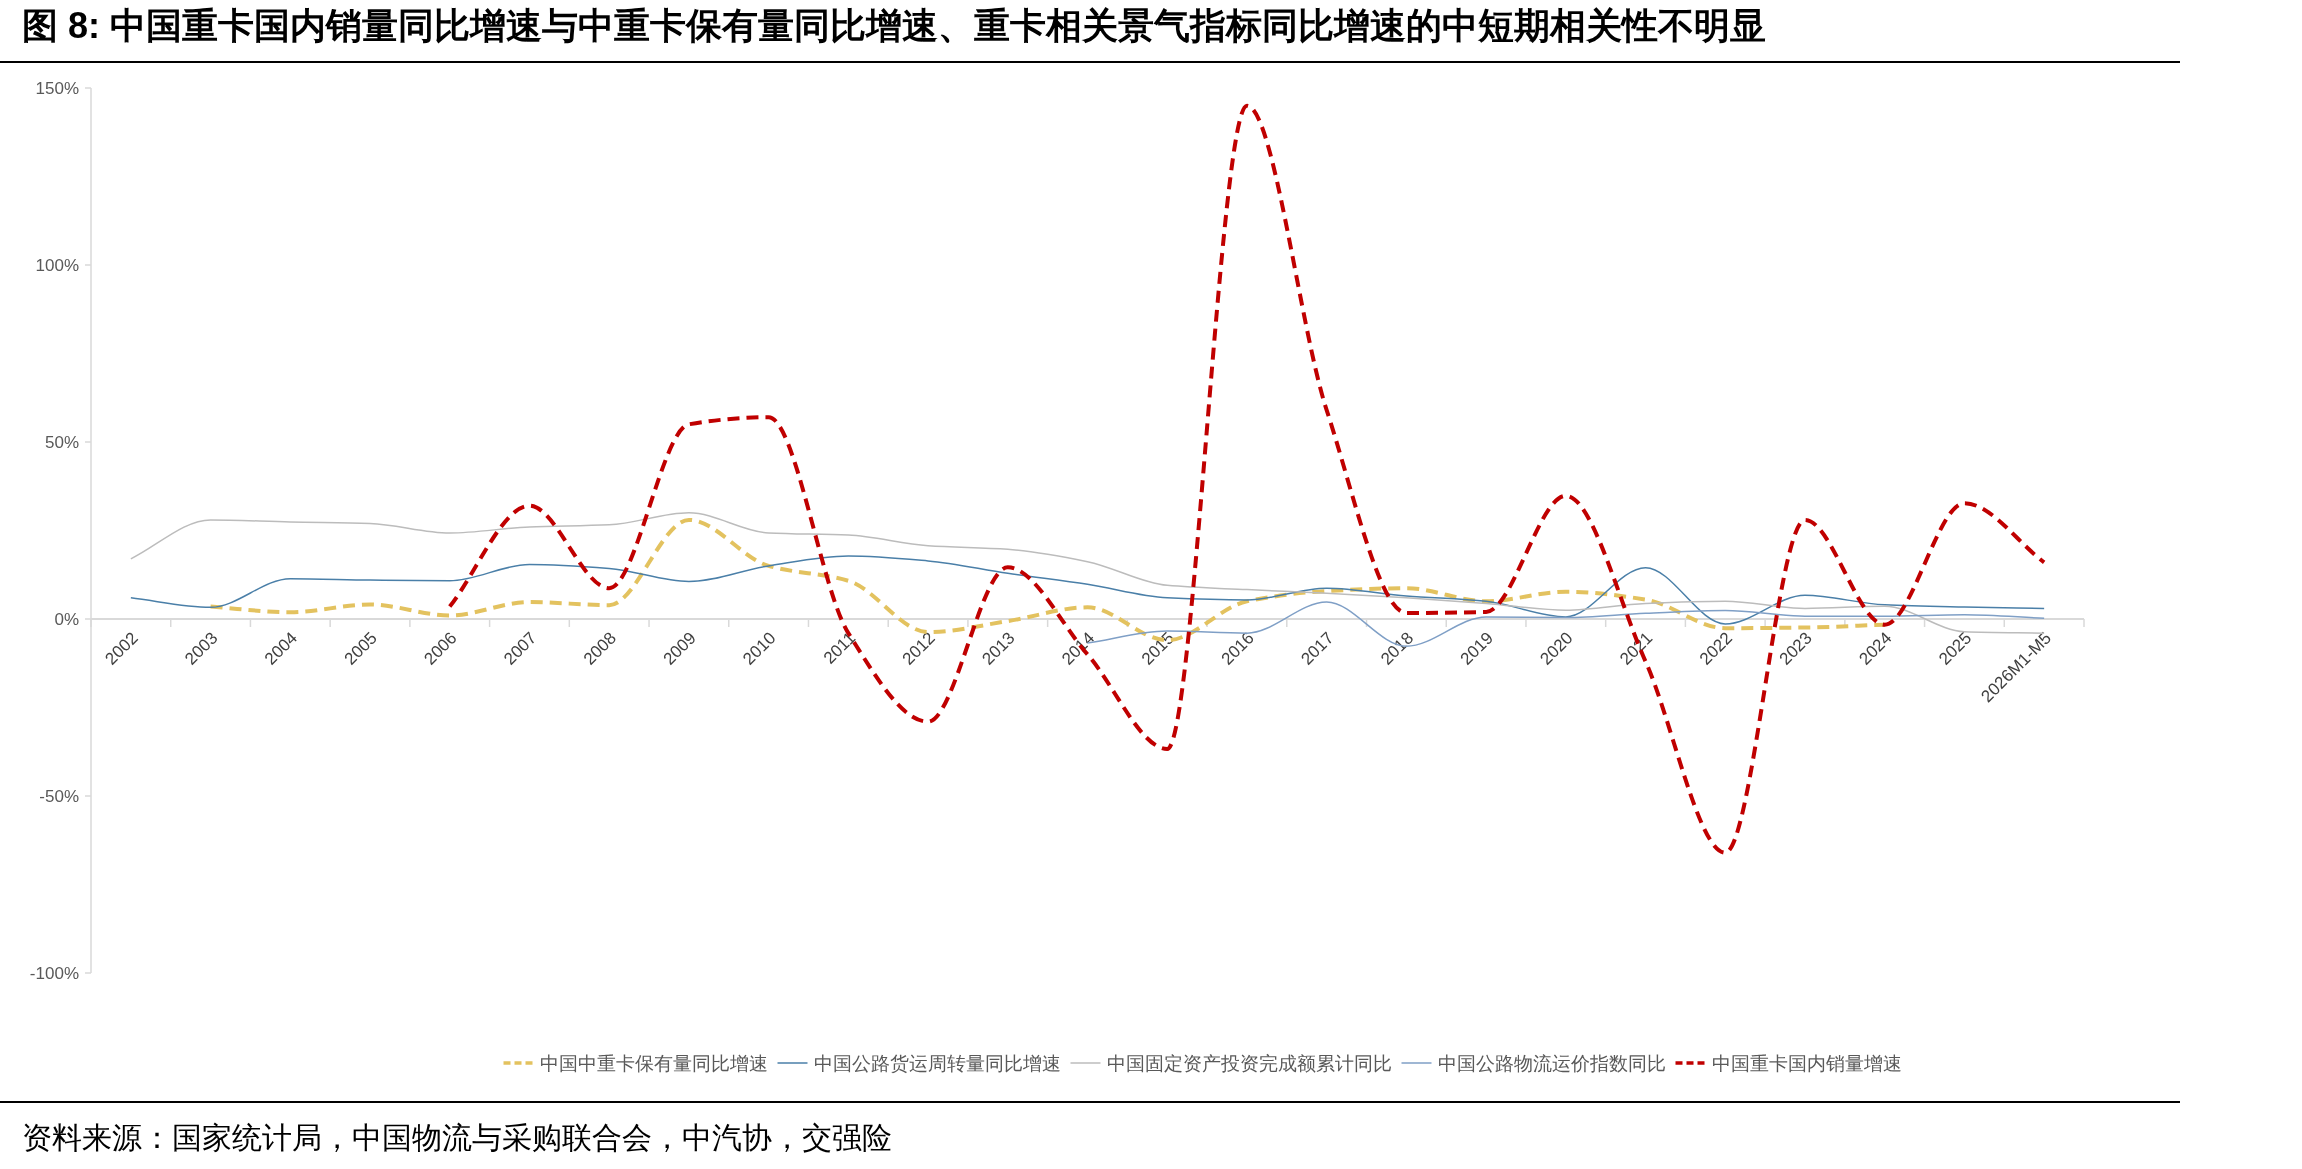 The width and height of the screenshot is (2302, 1169). Describe the element at coordinates (66, 619) in the screenshot. I see `y-tick-label: 0%` at that location.